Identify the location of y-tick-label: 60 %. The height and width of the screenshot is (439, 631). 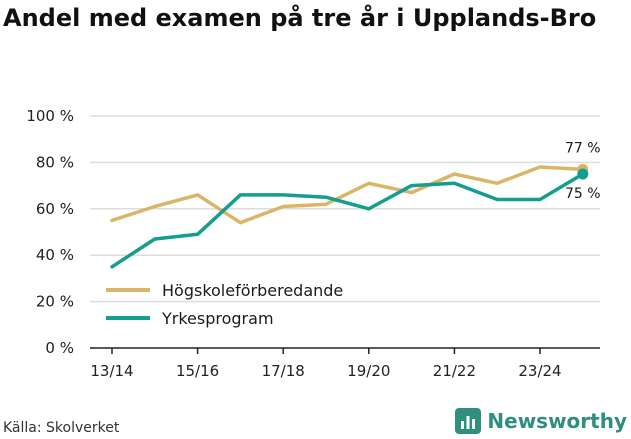
(55, 209).